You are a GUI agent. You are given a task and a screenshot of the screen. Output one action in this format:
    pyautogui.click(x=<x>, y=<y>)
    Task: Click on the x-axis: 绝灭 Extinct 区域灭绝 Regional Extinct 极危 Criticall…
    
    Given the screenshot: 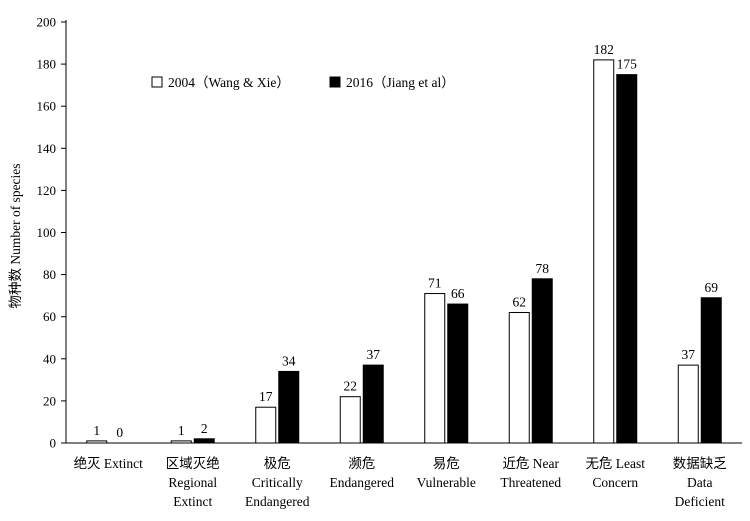 What is the action you would take?
    pyautogui.click(x=404, y=475)
    